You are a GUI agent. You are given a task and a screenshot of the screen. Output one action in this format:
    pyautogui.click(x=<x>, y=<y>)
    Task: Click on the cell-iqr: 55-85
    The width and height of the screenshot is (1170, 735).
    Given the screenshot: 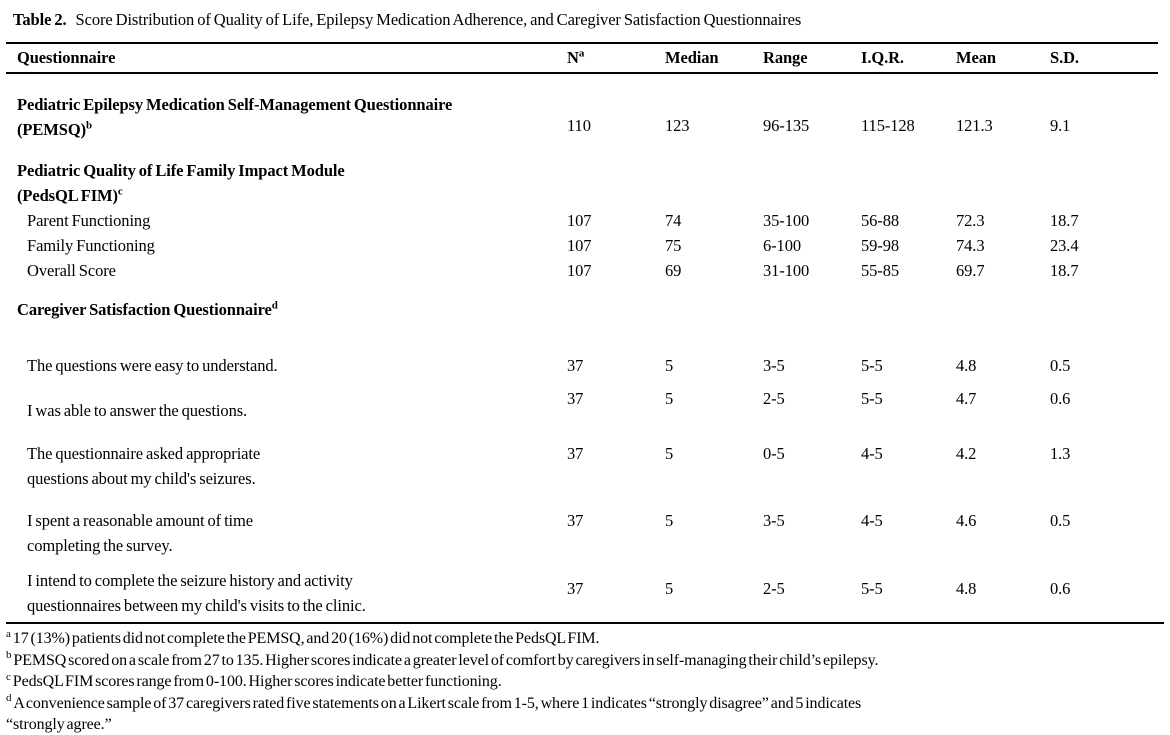 What is the action you would take?
    pyautogui.click(x=880, y=270)
    